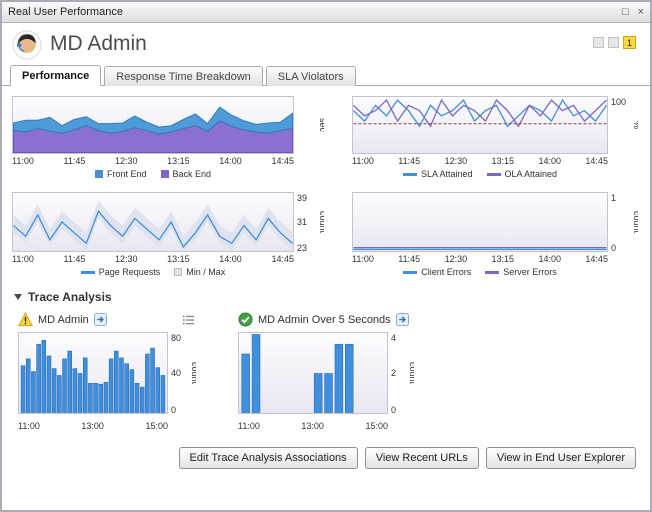 Image resolution: width=652 pixels, height=512 pixels. What do you see at coordinates (326, 12) in the screenshot?
I see `window-titlebar: Real User Performance □ ×` at bounding box center [326, 12].